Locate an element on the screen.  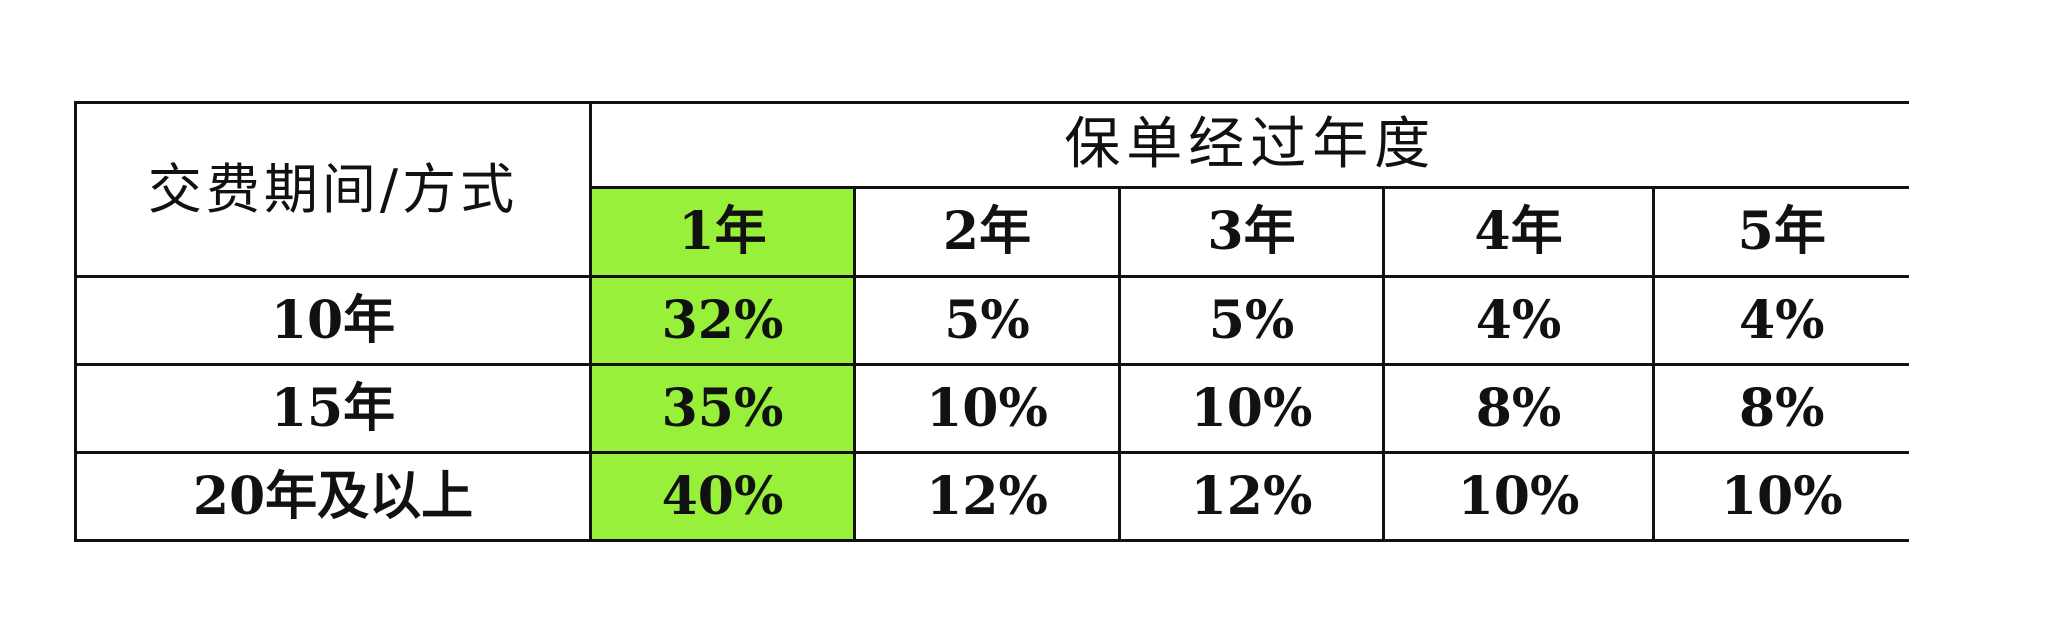
row-label: 15年 is located at coordinates (333, 408).